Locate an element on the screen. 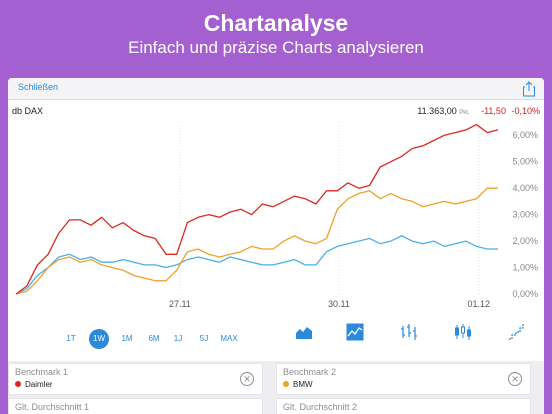  step-chart-icon is located at coordinates (517, 332).